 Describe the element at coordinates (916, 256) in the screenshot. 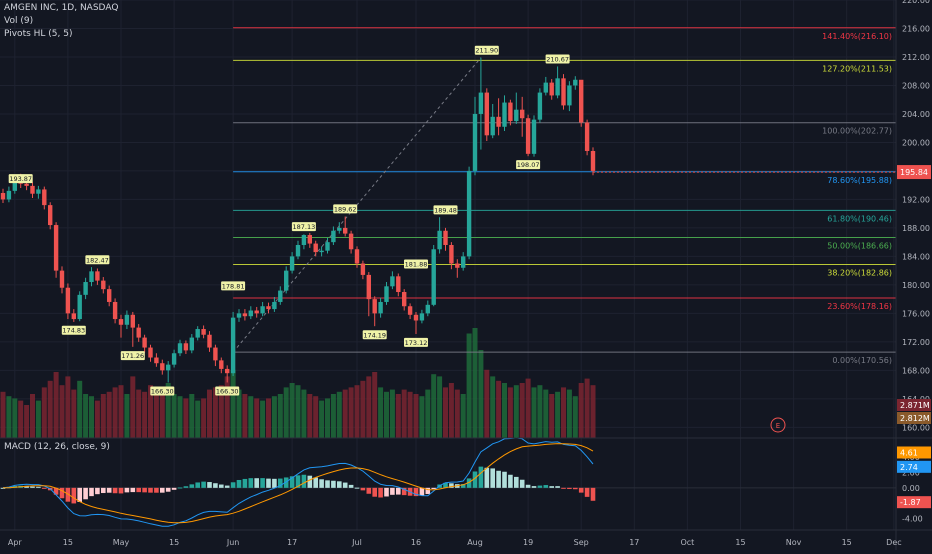

I see `price-tick-label: 184.00` at that location.